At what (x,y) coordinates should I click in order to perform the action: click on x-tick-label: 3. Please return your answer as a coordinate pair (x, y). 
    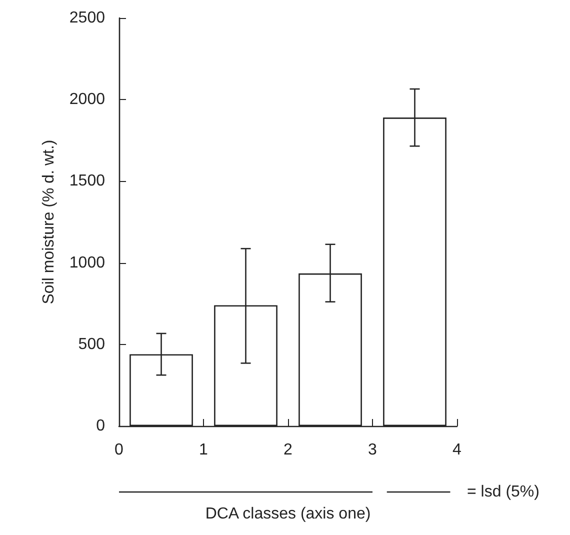
    Looking at the image, I should click on (373, 450).